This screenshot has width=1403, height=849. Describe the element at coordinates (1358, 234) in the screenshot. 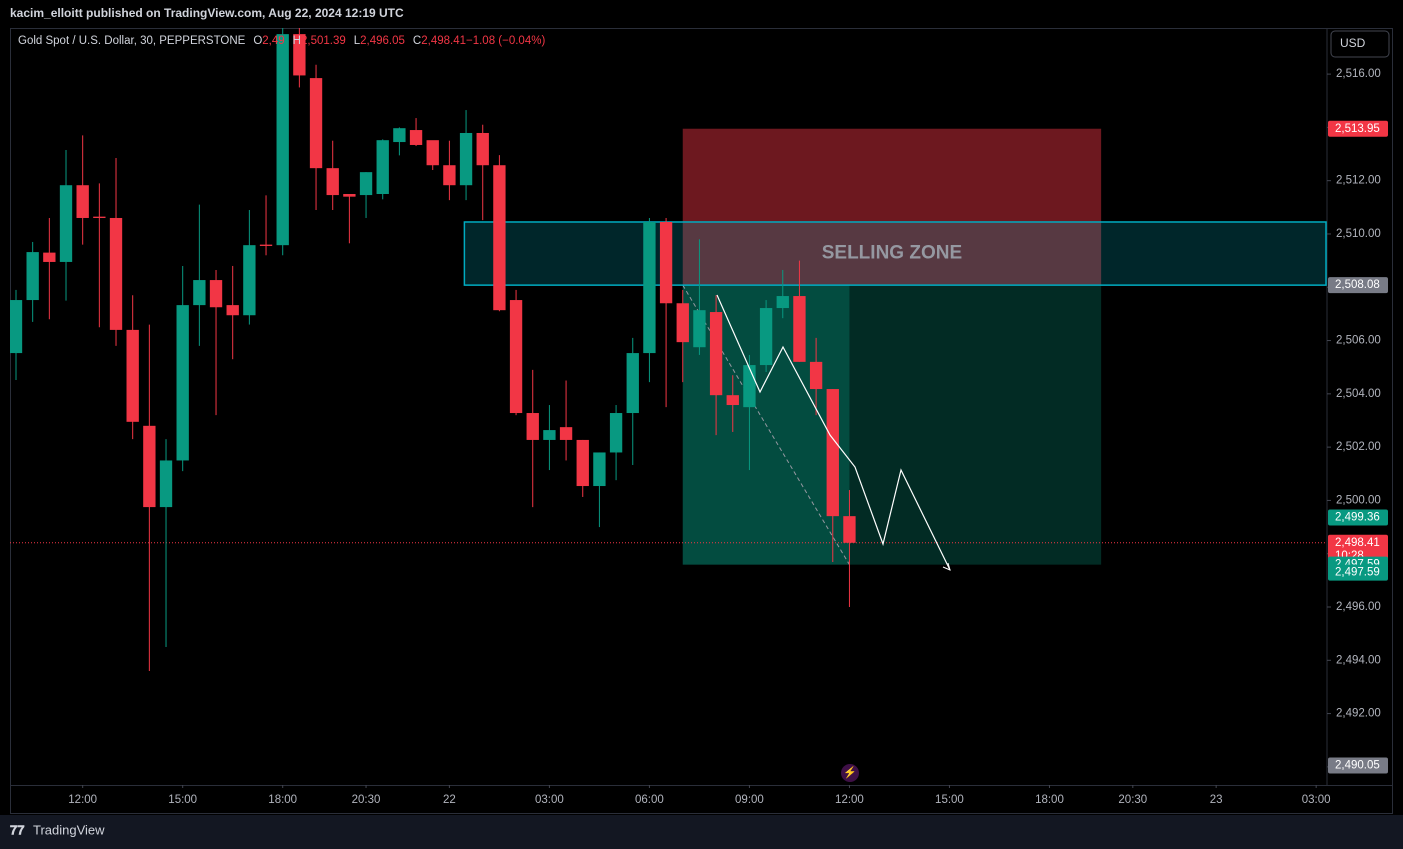

I see `y-tick-label: 2,510.00` at that location.